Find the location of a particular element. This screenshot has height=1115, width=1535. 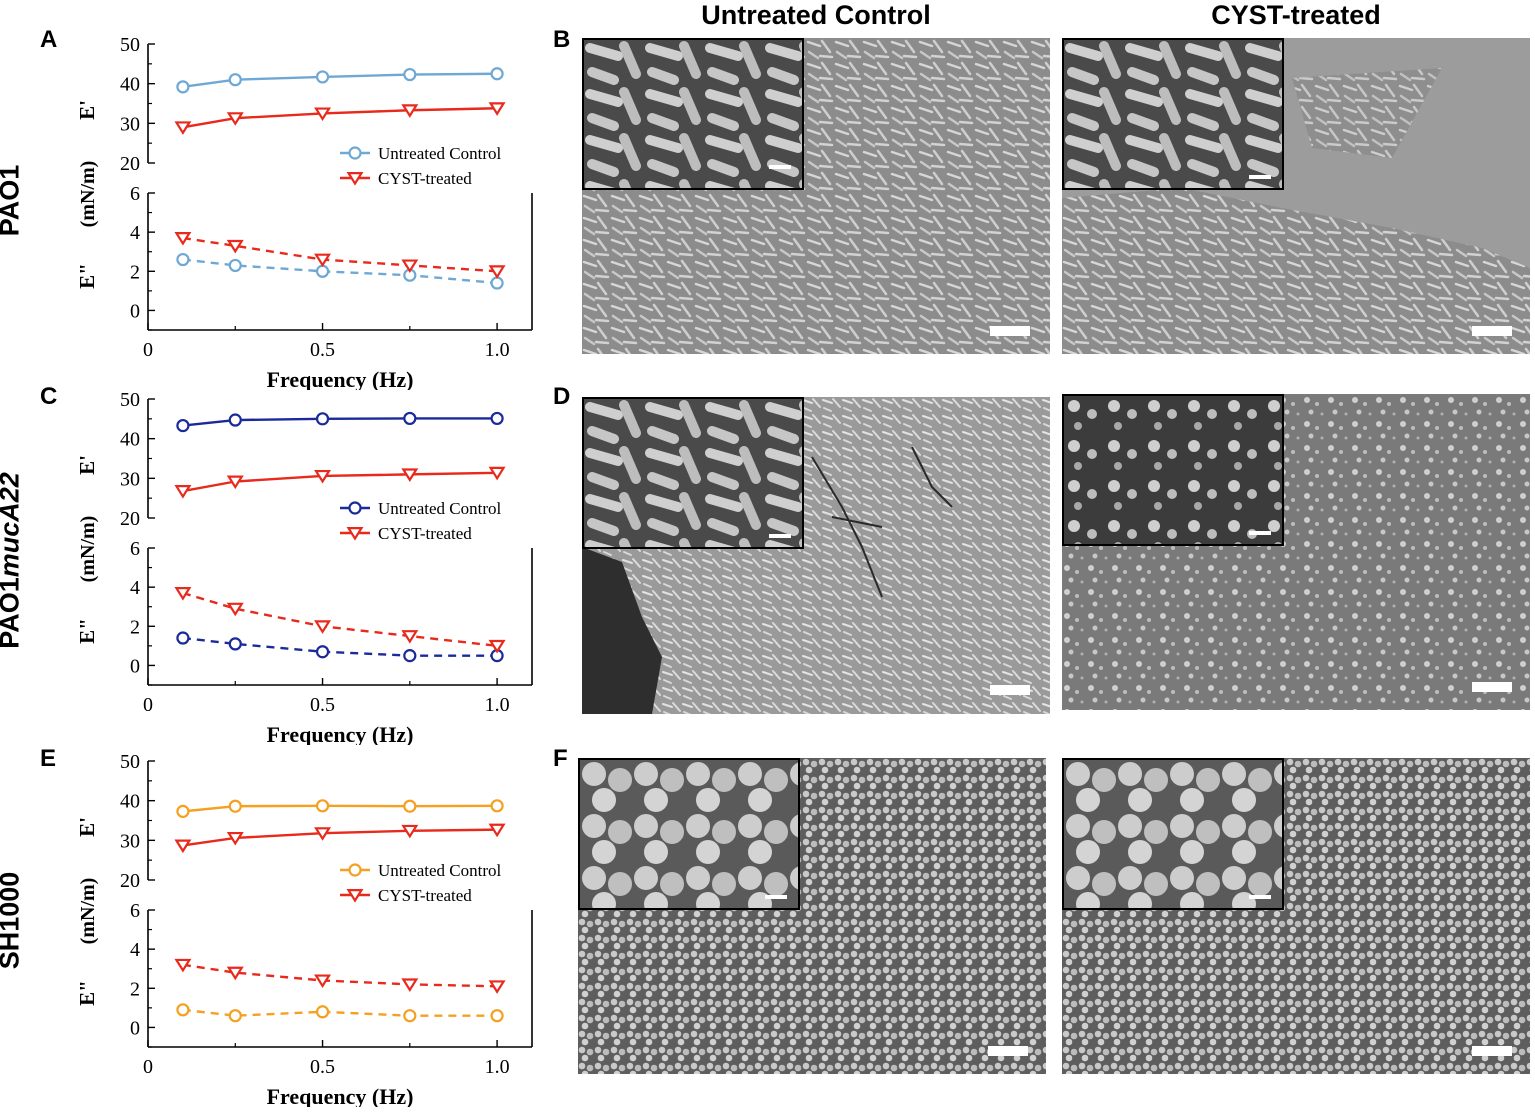

row-label-pao1-muca22: PAO1mucA22 is located at coordinates (12, 560).